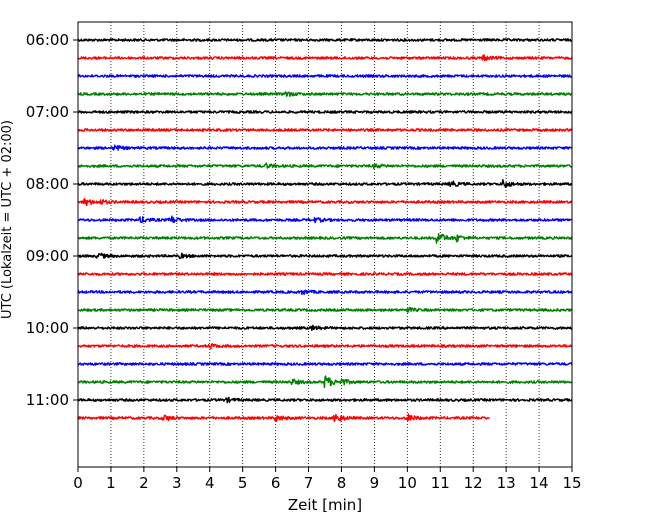  What do you see at coordinates (539, 483) in the screenshot?
I see `x-tick-label: 14` at bounding box center [539, 483].